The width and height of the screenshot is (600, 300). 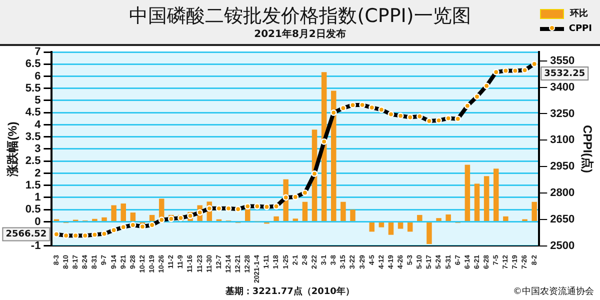 I want to click on y-tick-label: 5.5, so click(x=33, y=88).